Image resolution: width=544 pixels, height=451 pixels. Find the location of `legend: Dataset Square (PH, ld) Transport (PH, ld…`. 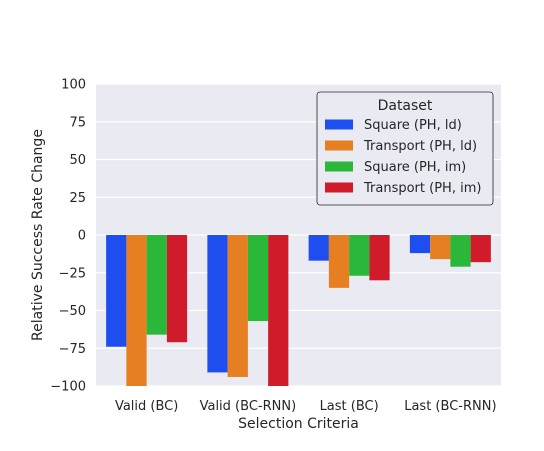

legend: Dataset Square (PH, ld) Transport (PH, ld… is located at coordinates (405, 148).